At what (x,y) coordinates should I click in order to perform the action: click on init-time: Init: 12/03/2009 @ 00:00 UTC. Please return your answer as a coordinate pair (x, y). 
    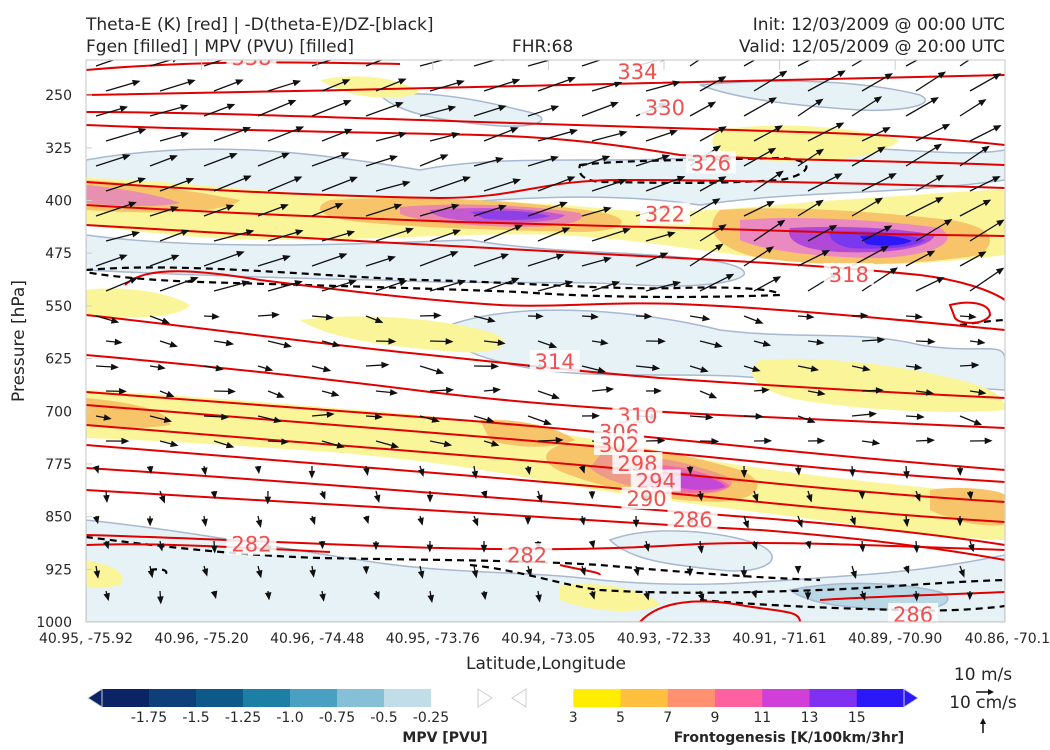
    Looking at the image, I should click on (878, 25).